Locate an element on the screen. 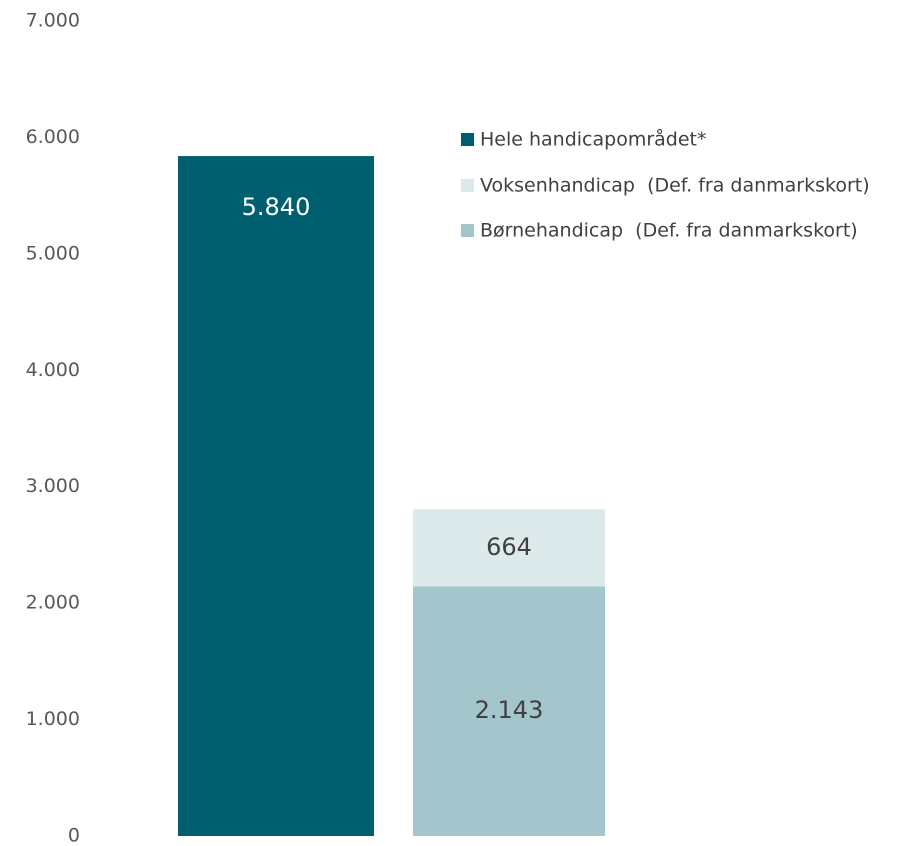 The width and height of the screenshot is (919, 846). y-tick-label: 1.000 is located at coordinates (53, 719).